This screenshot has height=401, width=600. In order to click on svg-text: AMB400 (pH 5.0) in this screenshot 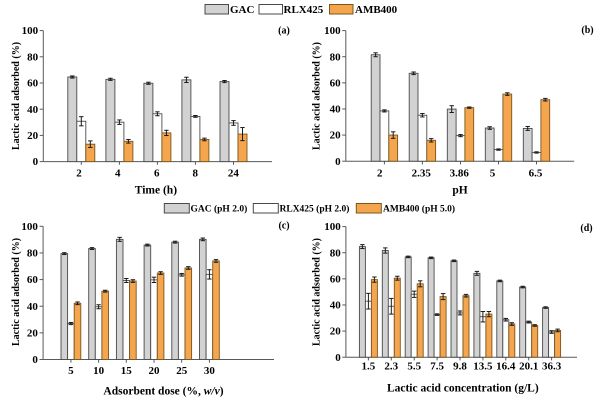, I will do `click(419, 209)`.